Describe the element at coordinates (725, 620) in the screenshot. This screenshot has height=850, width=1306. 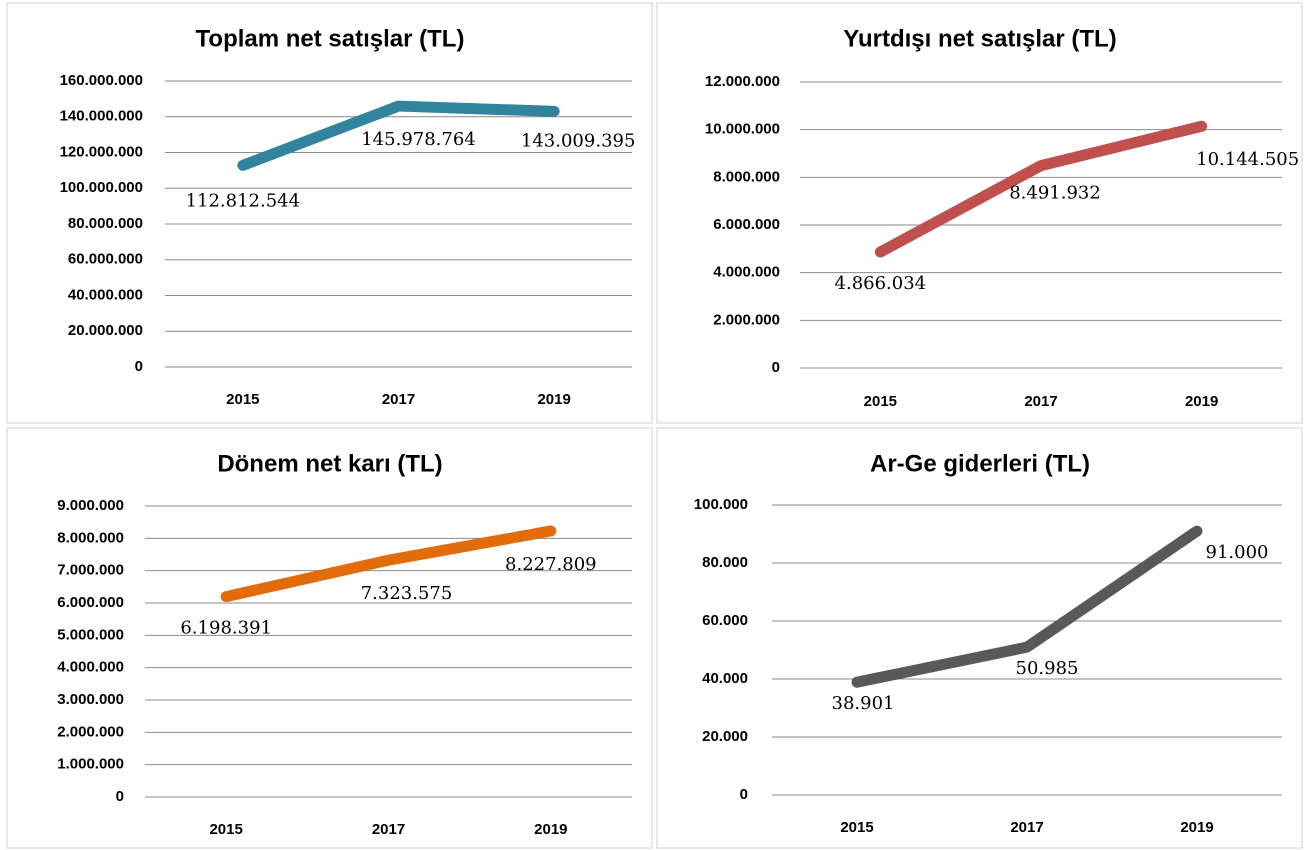
I see `y-tick-label: 60.000` at that location.